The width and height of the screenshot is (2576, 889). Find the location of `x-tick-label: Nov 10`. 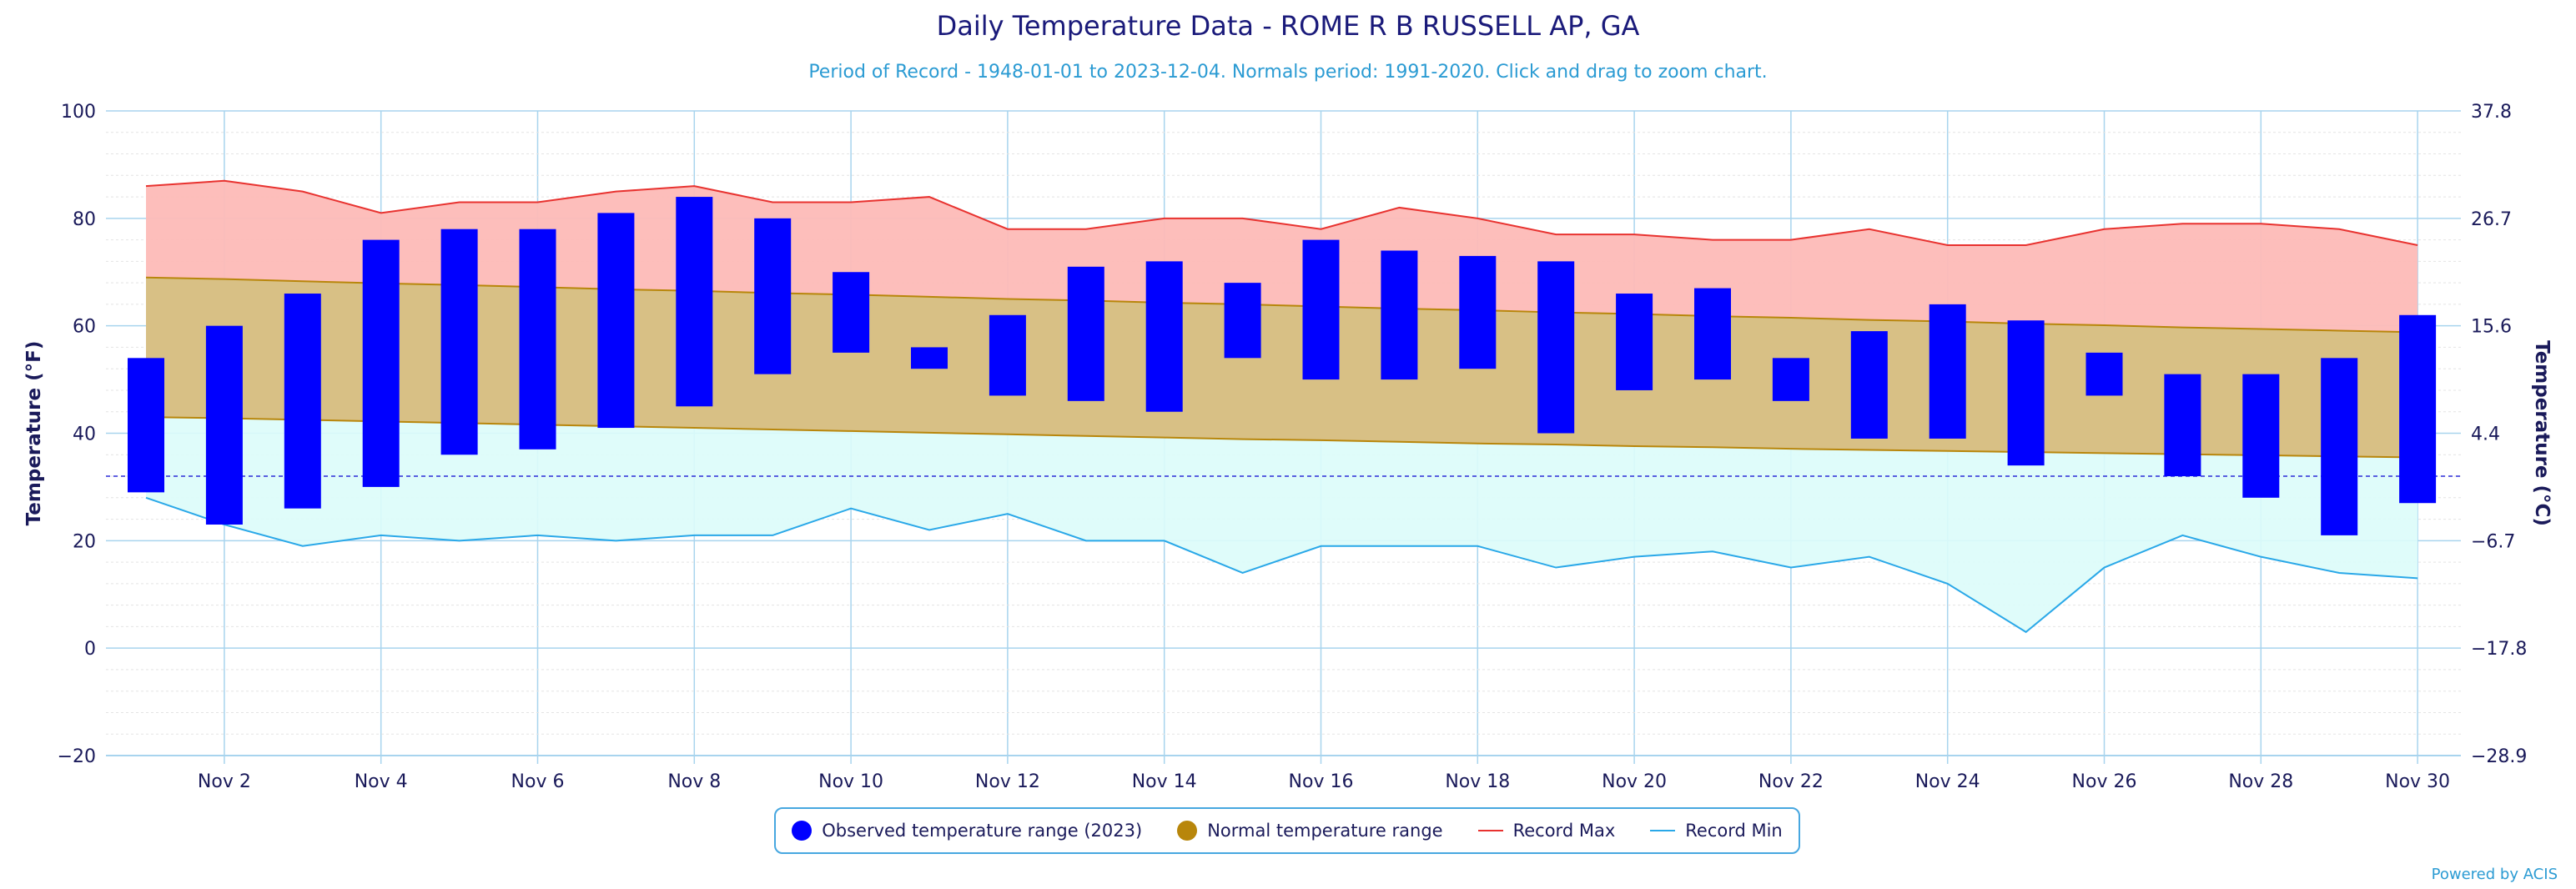

x-tick-label: Nov 10 is located at coordinates (850, 781).